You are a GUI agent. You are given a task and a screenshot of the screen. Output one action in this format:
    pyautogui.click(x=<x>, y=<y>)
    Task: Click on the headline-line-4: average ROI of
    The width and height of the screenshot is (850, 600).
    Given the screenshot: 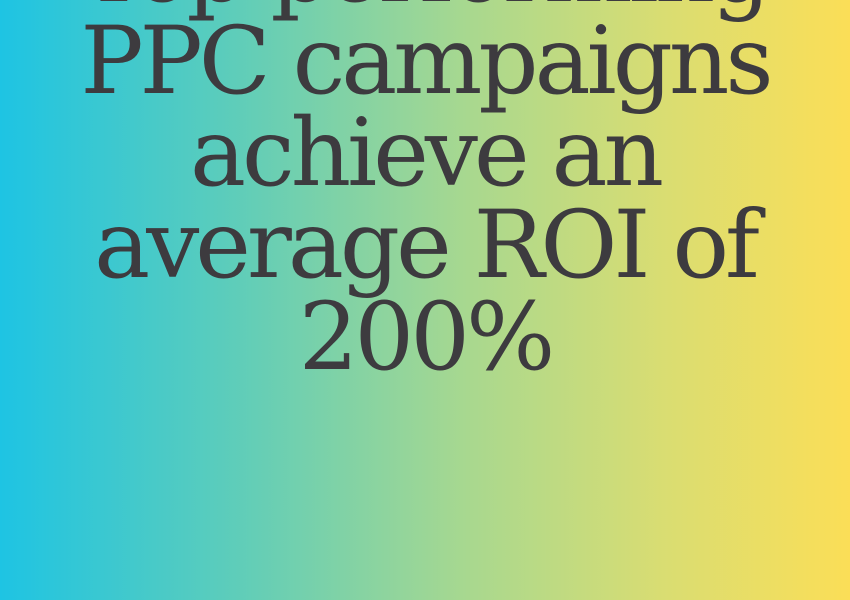 What is the action you would take?
    pyautogui.click(x=427, y=245)
    